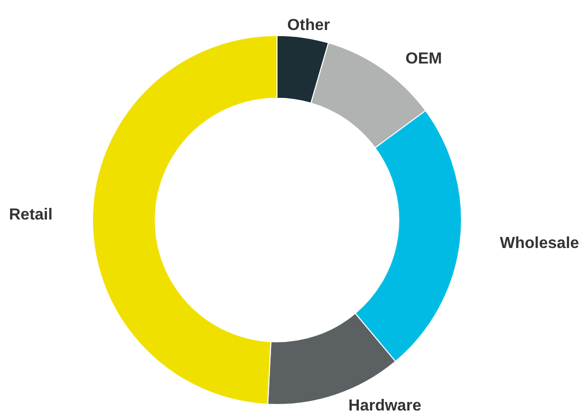 The width and height of the screenshot is (579, 414). What do you see at coordinates (385, 406) in the screenshot?
I see `slice-label: Hardware` at bounding box center [385, 406].